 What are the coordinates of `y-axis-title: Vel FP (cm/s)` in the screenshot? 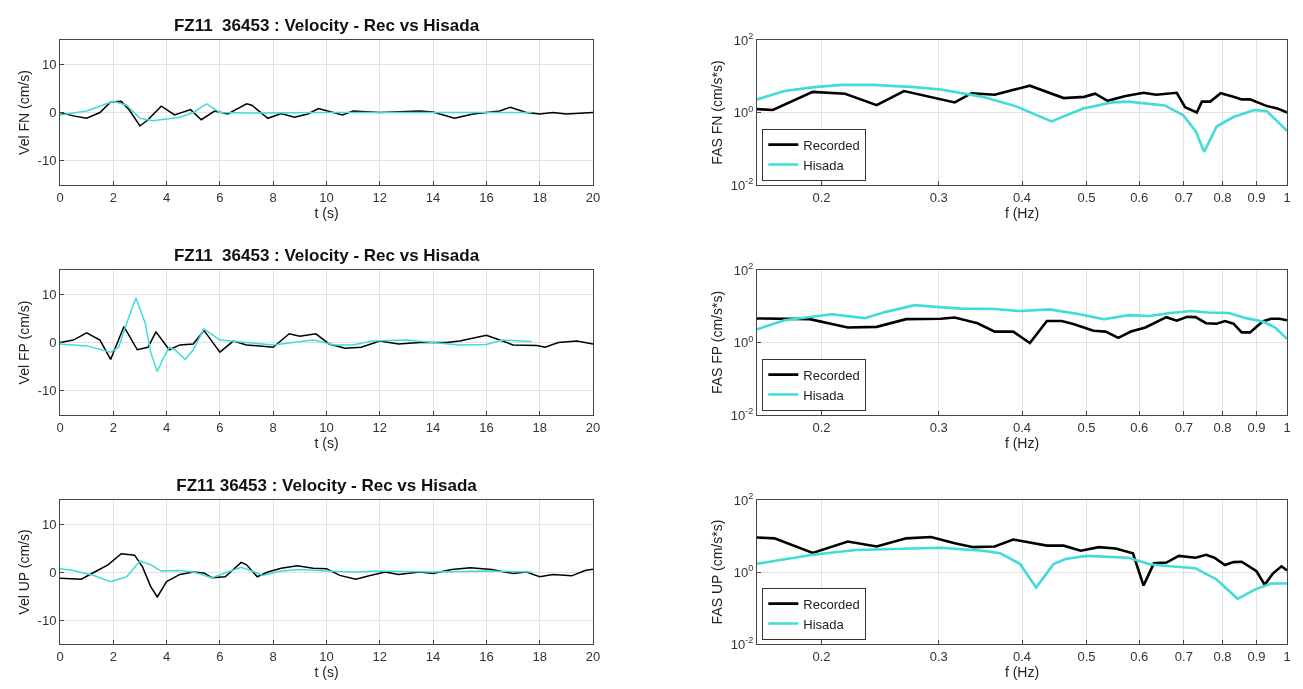 It's located at (24, 342).